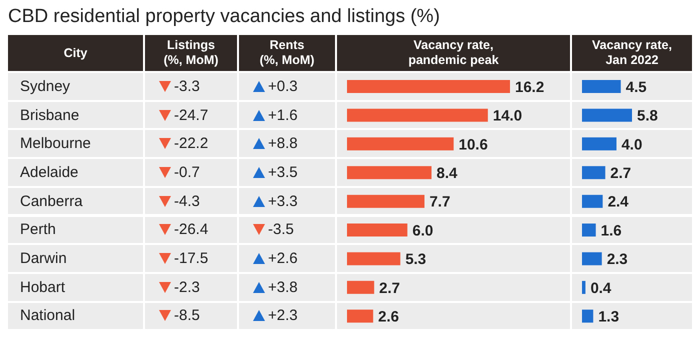  Describe the element at coordinates (447, 173) in the screenshot. I see `data-label: 8.4` at that location.